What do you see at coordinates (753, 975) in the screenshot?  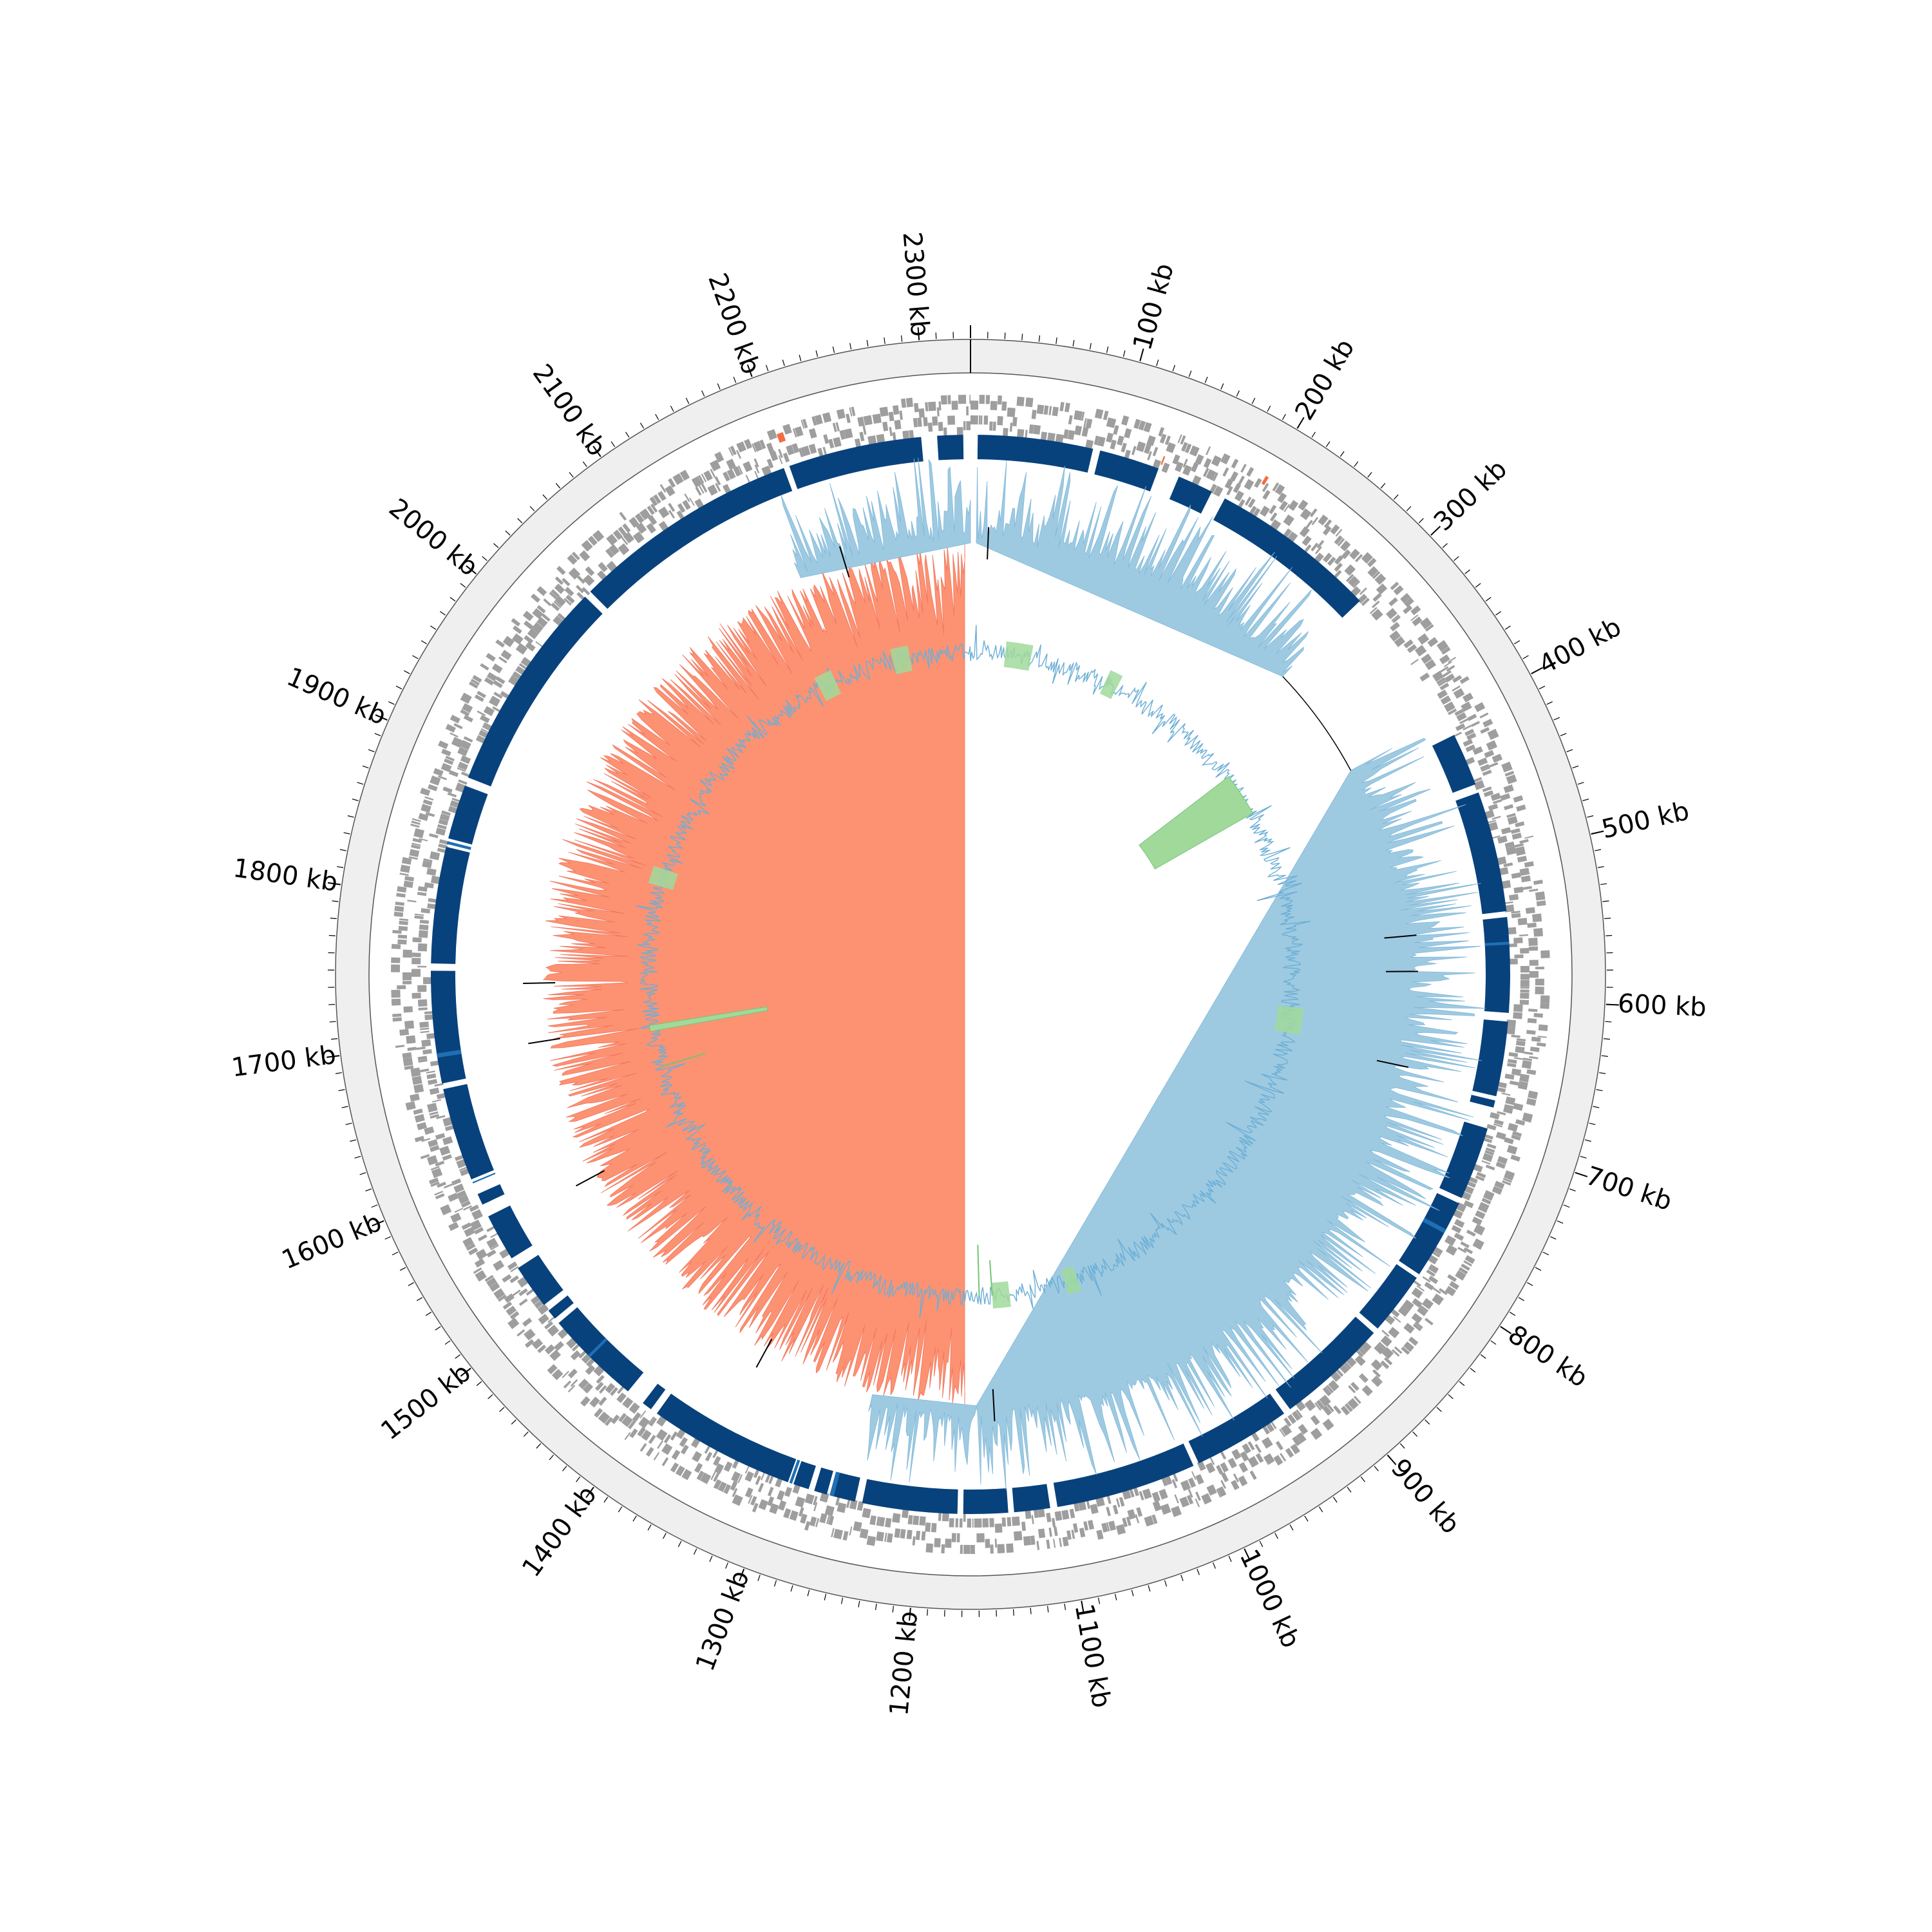 I see `gc-skew-negative` at bounding box center [753, 975].